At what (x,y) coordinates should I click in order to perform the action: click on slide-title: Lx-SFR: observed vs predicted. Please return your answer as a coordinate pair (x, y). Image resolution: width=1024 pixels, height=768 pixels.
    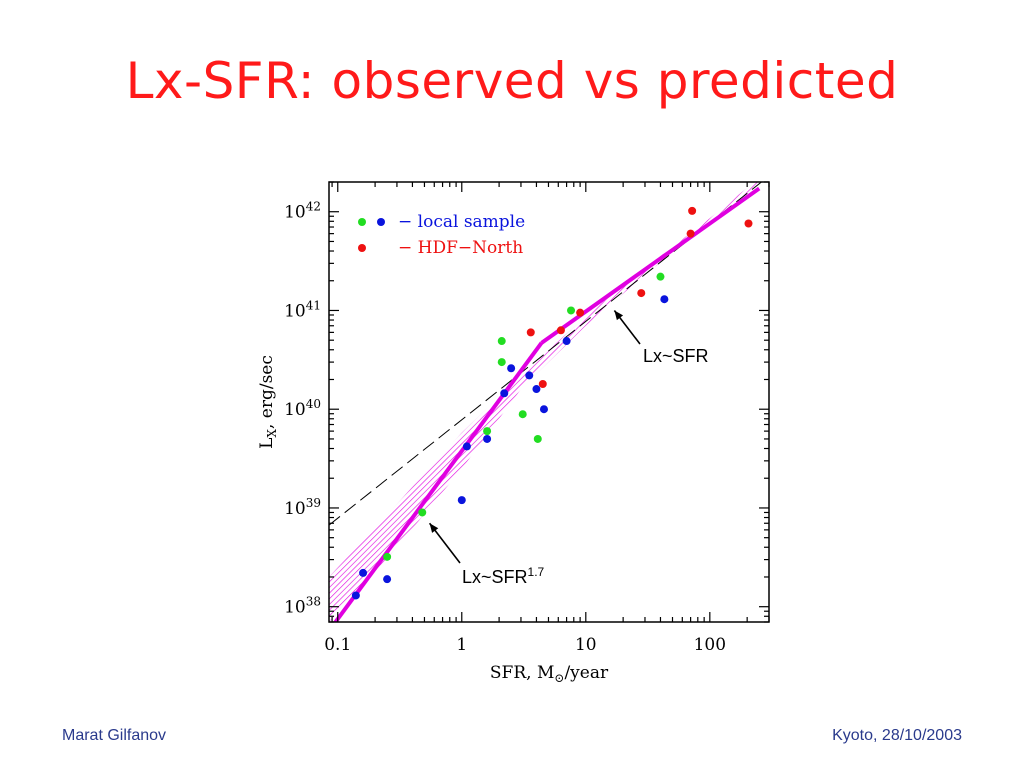
    Looking at the image, I should click on (512, 81).